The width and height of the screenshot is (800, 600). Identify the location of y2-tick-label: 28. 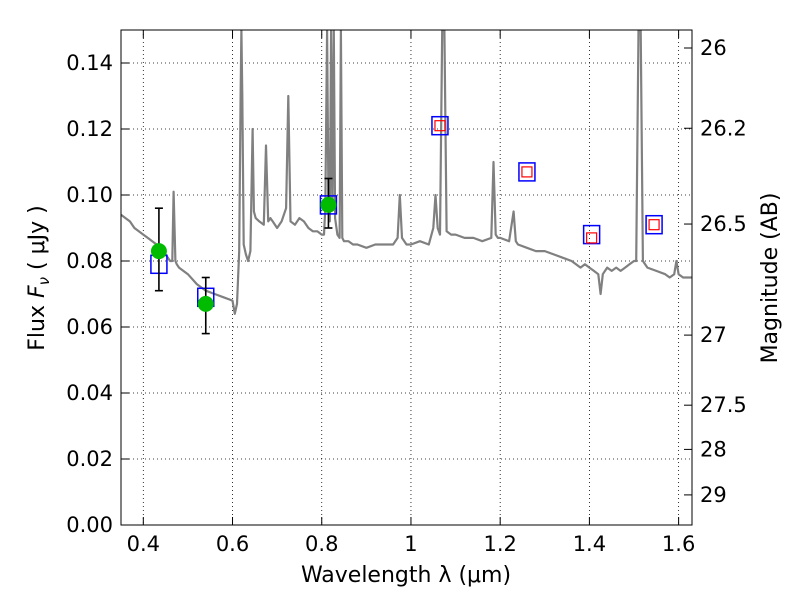
(713, 449).